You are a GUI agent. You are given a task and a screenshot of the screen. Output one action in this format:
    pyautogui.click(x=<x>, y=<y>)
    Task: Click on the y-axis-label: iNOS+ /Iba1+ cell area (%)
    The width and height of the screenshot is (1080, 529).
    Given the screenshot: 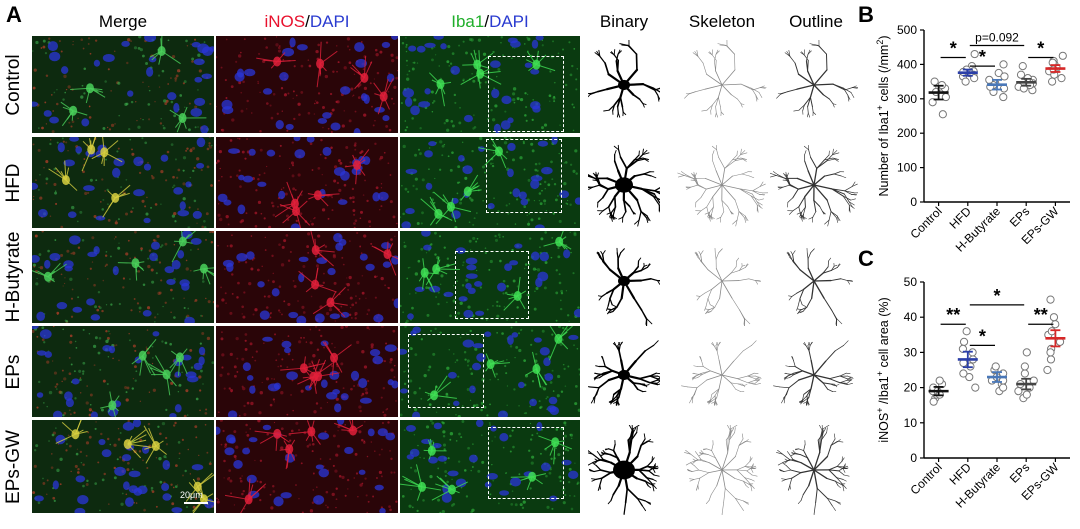 What is the action you would take?
    pyautogui.click(x=883, y=369)
    